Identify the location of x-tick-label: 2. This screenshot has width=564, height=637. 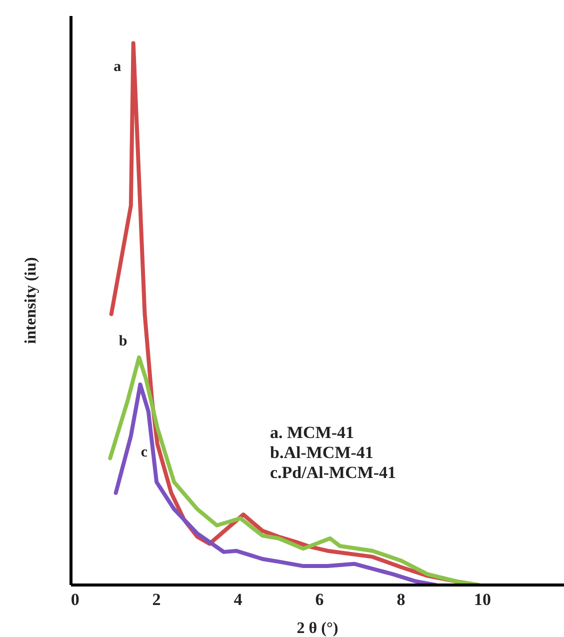
(156, 600).